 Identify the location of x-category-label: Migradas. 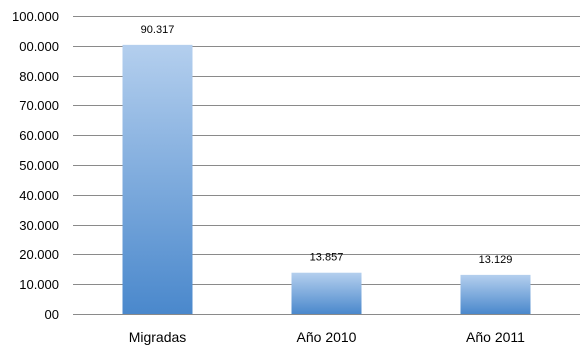
(158, 337).